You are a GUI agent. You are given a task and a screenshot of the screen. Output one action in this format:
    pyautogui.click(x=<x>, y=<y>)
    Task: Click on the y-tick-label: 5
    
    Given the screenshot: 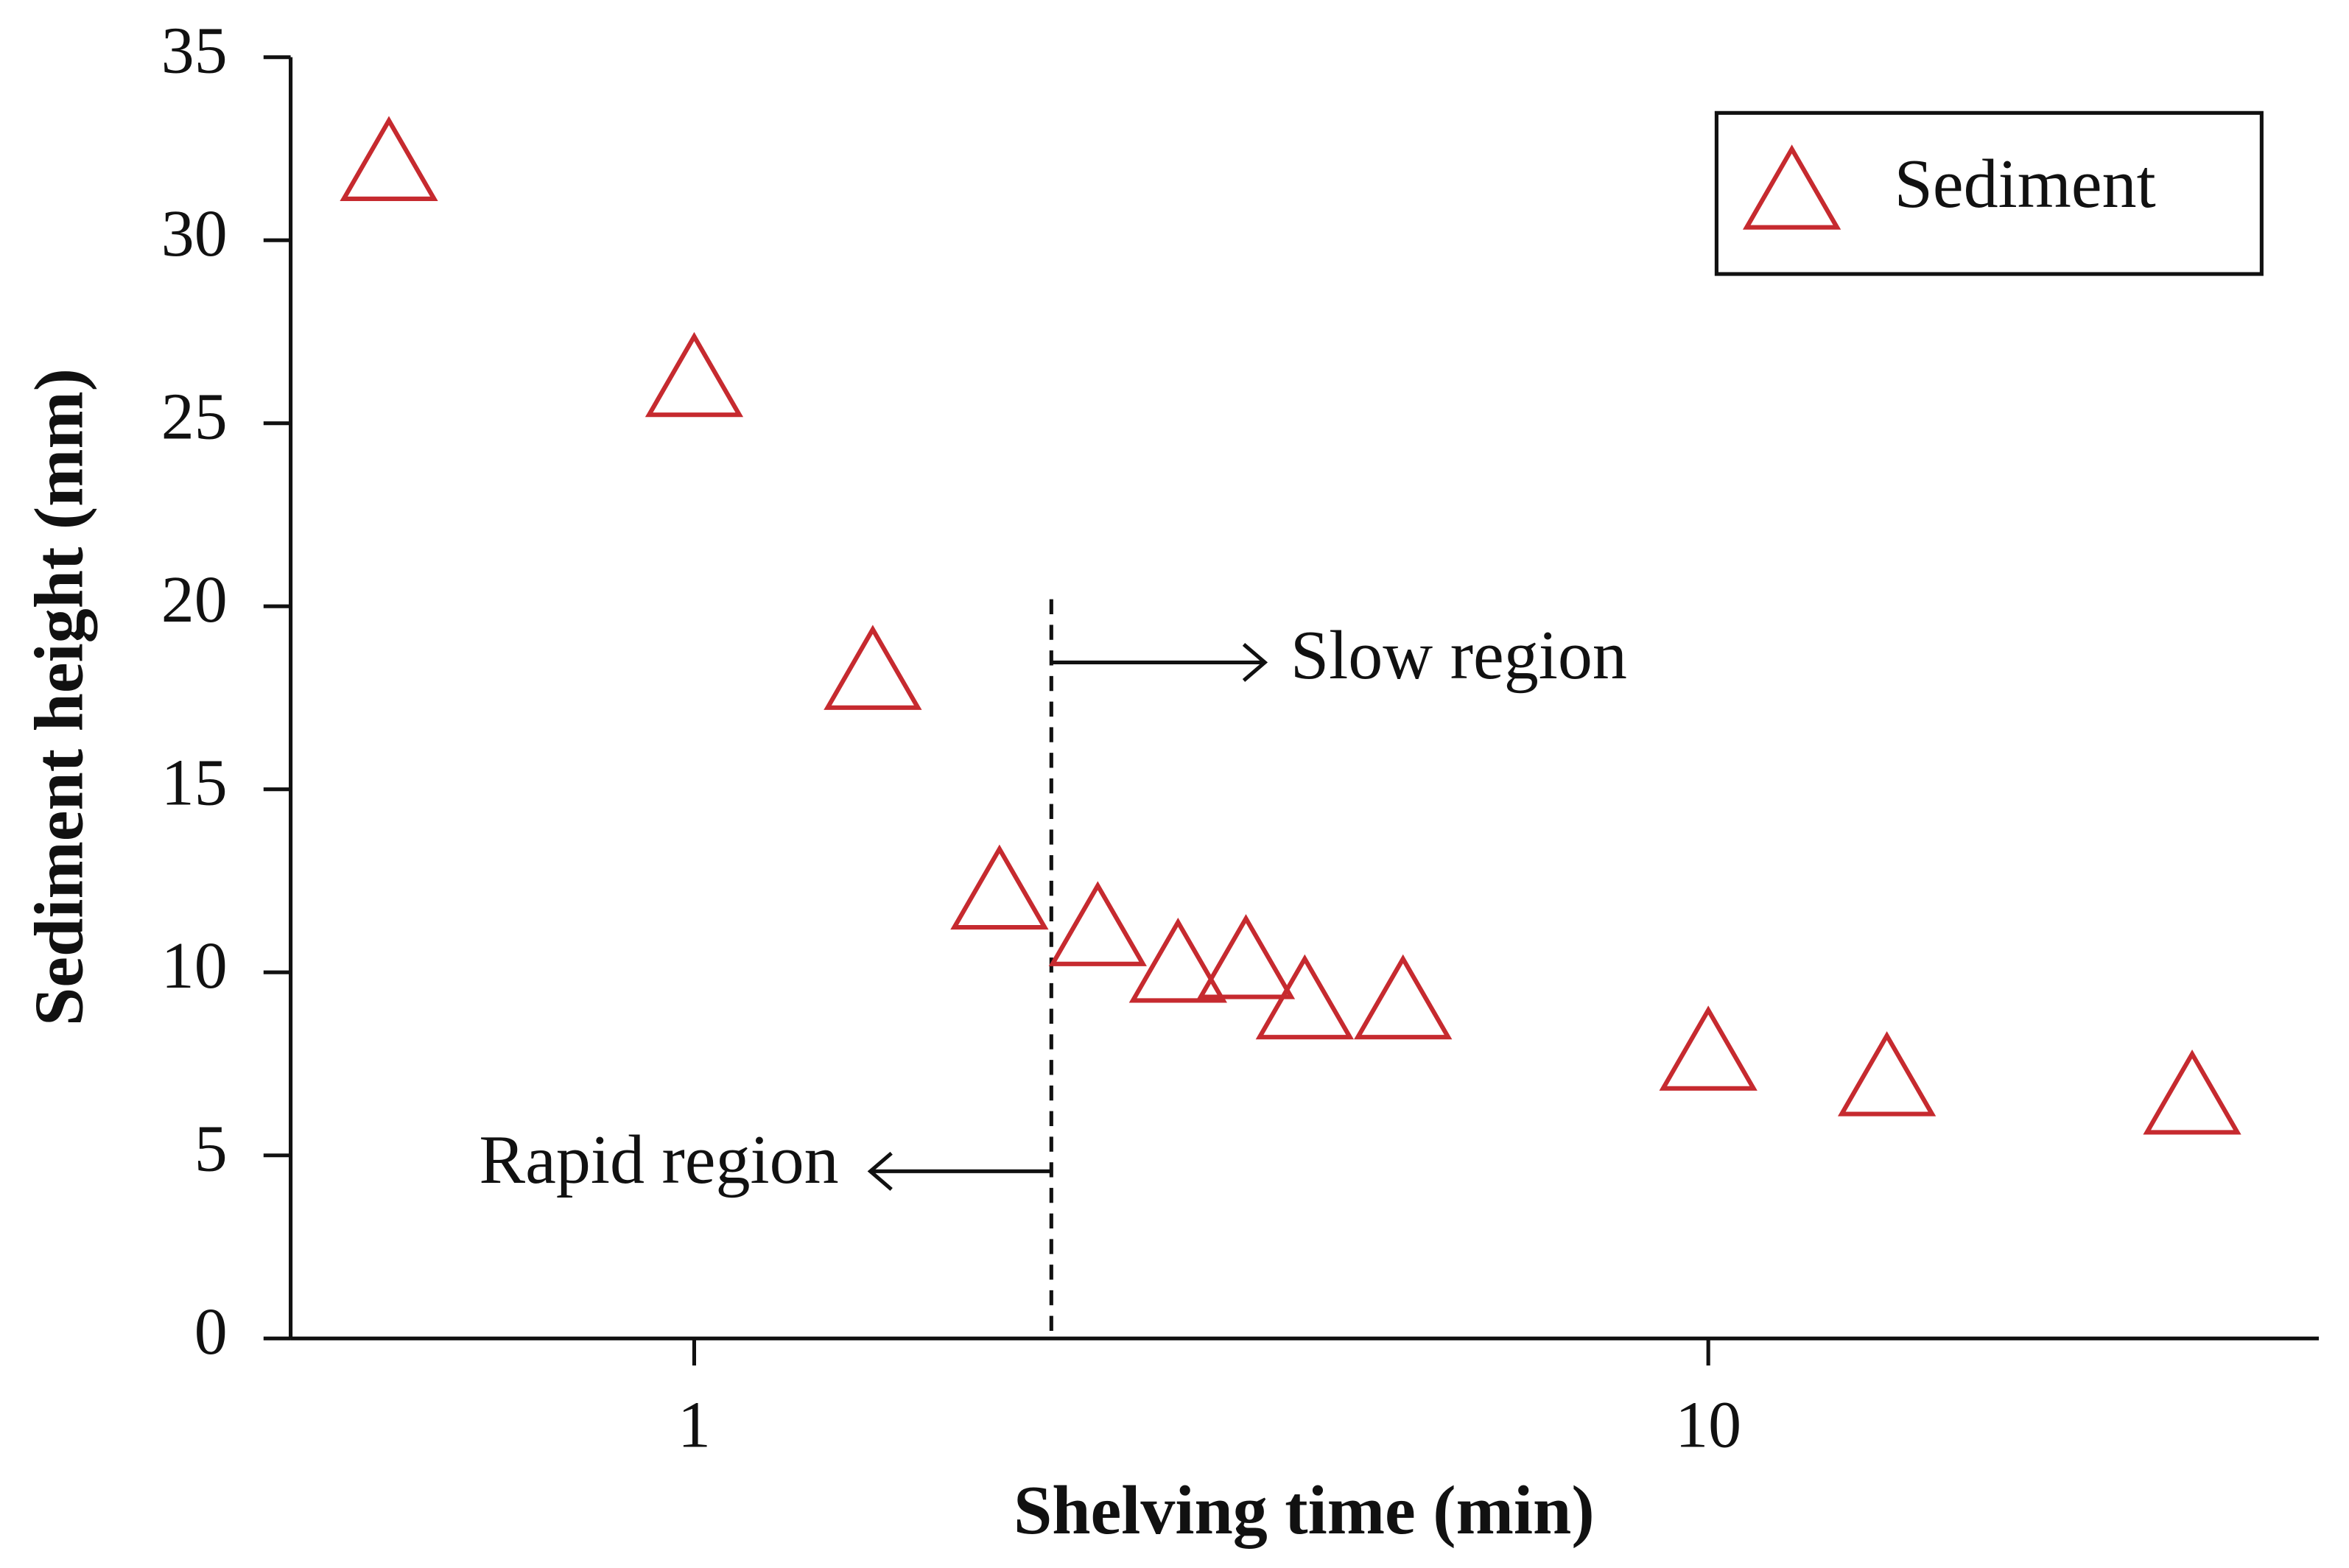 What is the action you would take?
    pyautogui.click(x=211, y=1148)
    